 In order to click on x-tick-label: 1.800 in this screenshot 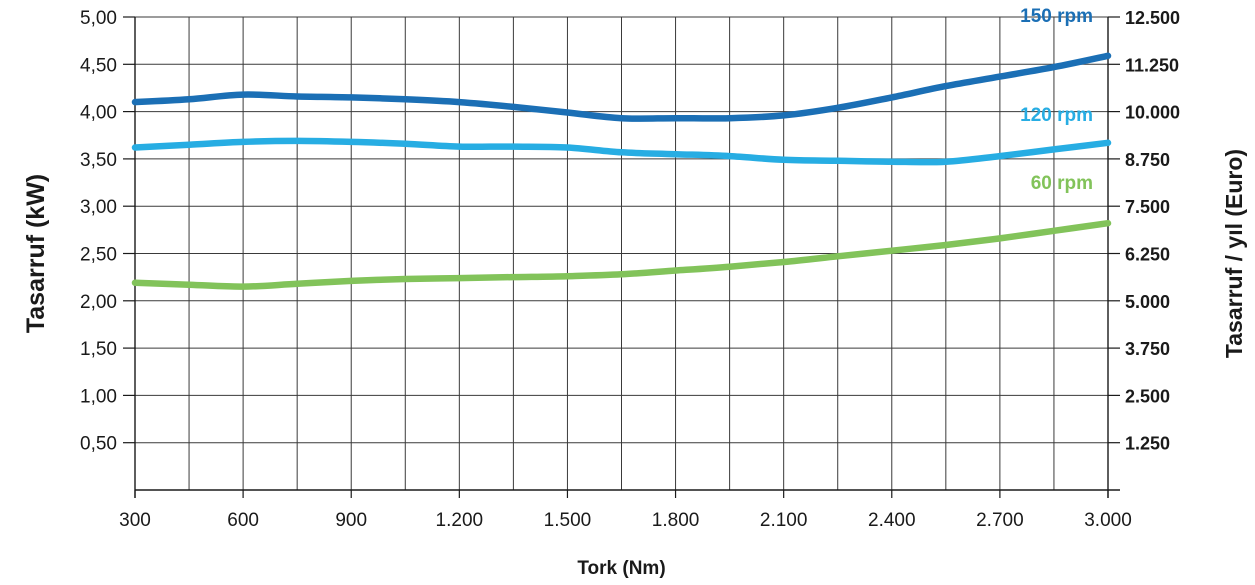, I will do `click(676, 520)`.